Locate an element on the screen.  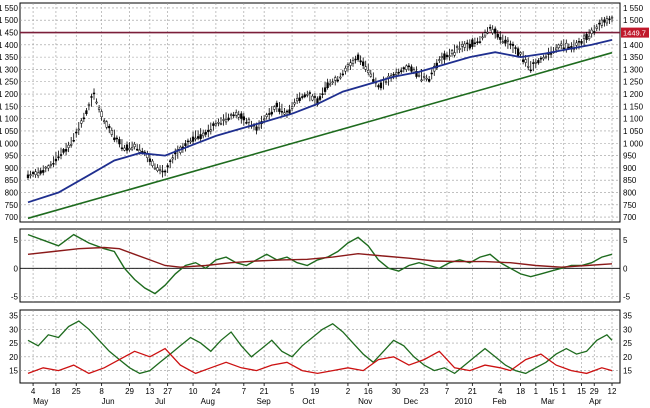
y-tick-label-right: 35 is located at coordinates (627, 316).